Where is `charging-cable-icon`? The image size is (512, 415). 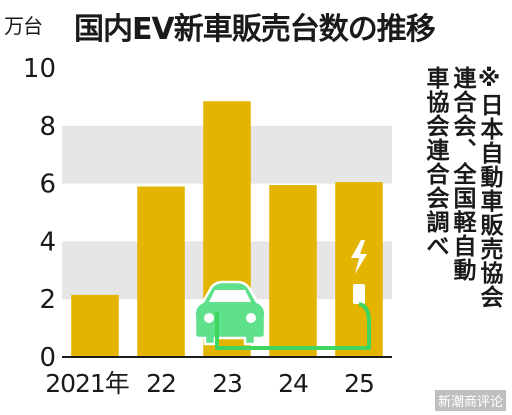 charging-cable-icon is located at coordinates (293, 326).